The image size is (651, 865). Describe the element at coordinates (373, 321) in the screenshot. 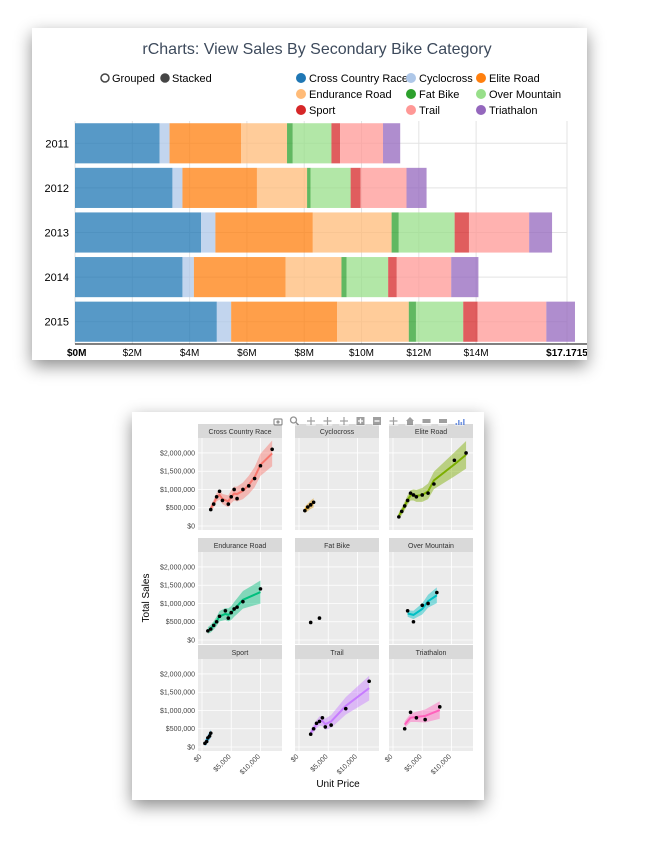

I see `bar-2015-endurance-road` at that location.